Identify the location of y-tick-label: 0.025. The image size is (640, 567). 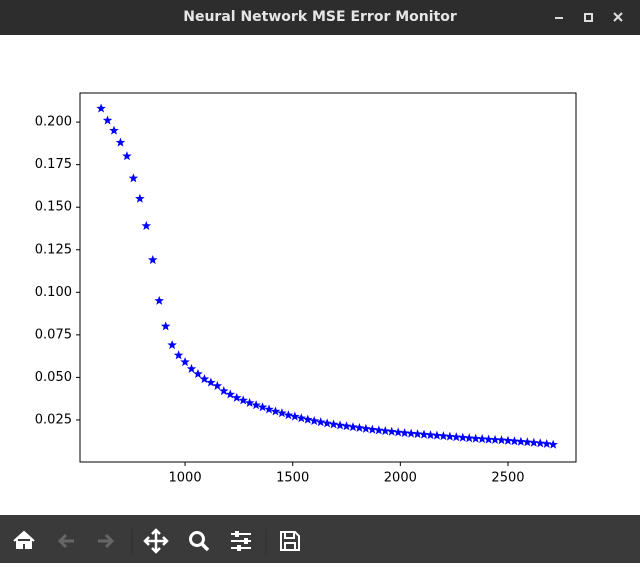
(53, 419).